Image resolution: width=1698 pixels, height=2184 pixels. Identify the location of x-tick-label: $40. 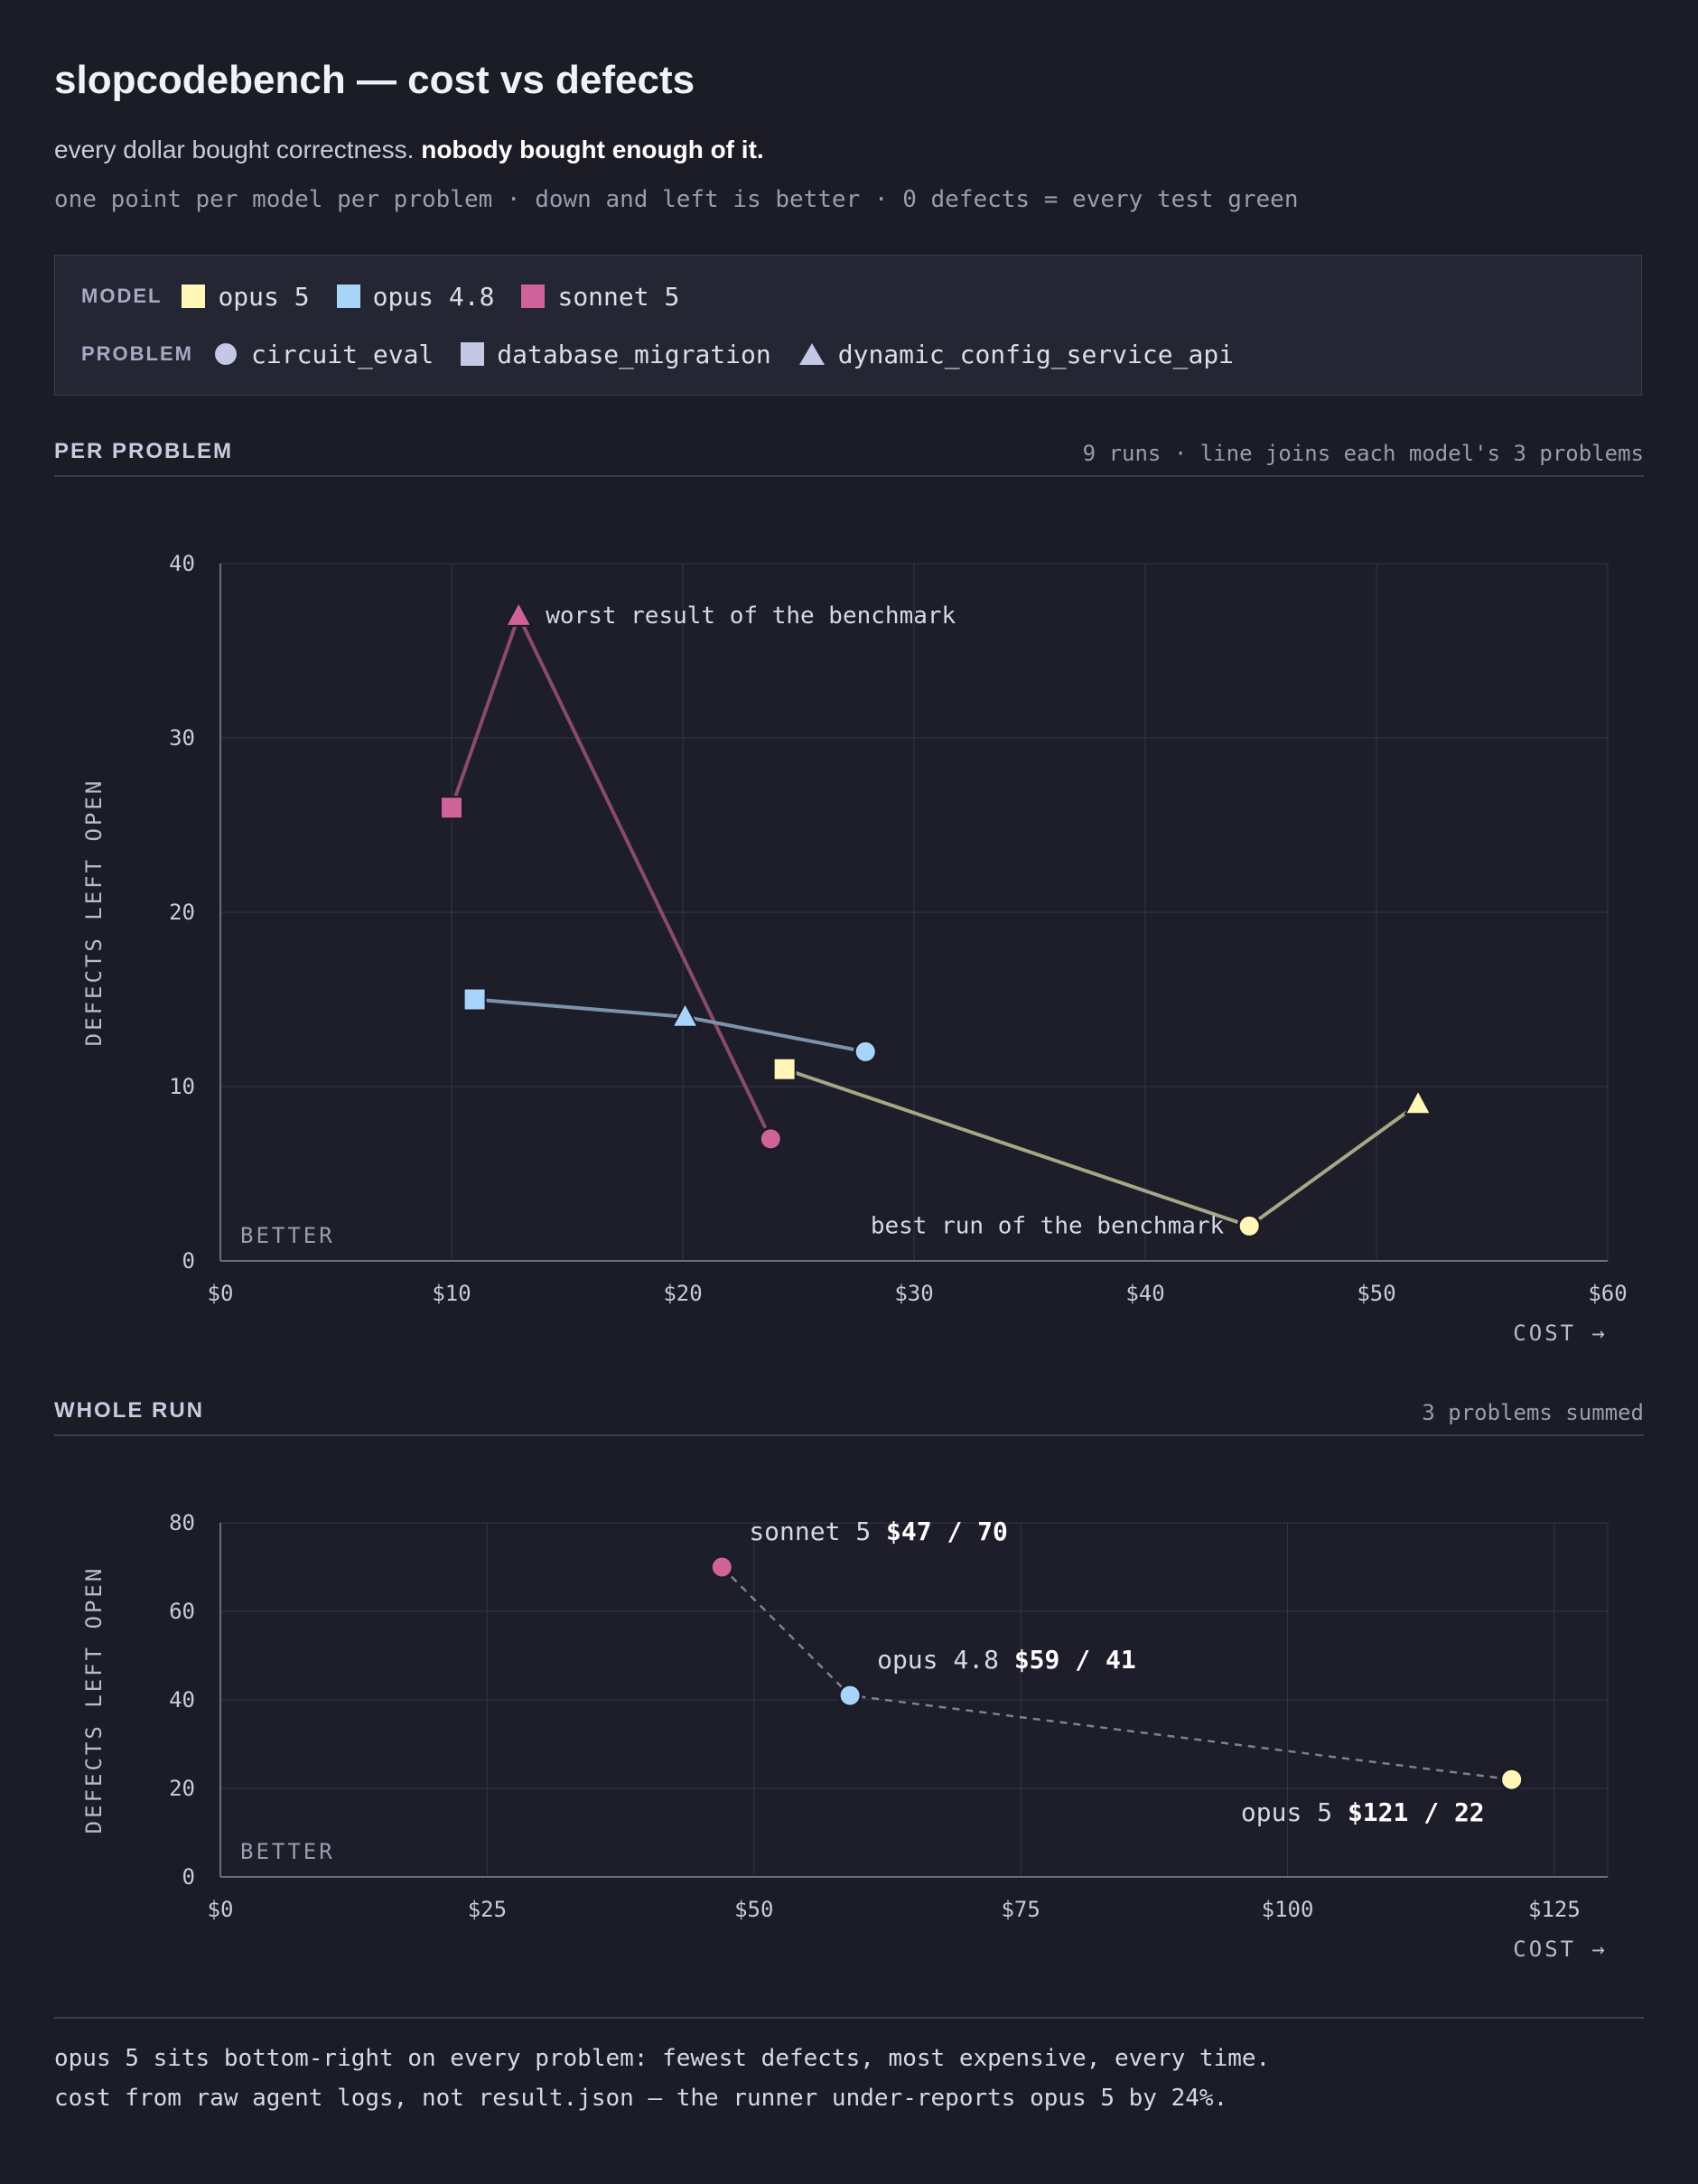
(1145, 1293).